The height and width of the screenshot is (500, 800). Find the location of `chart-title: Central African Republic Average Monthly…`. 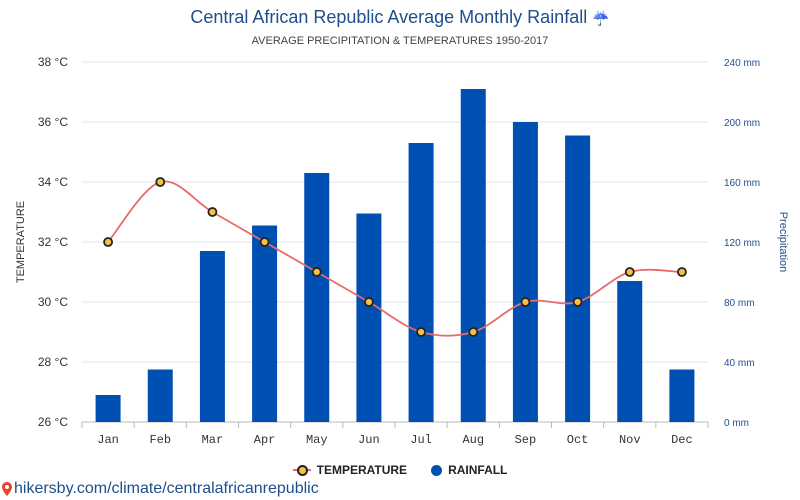

chart-title: Central African Republic Average Monthly… is located at coordinates (400, 17).